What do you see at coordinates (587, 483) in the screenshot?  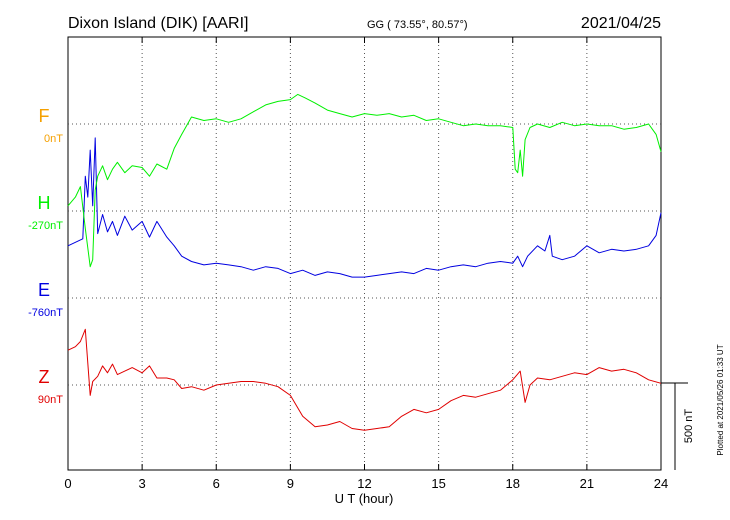 I see `x-tick-label: 21` at bounding box center [587, 483].